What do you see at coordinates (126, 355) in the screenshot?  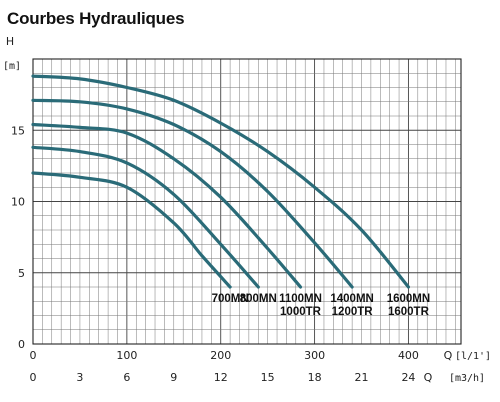 I see `x-tick-label: 100` at bounding box center [126, 355].